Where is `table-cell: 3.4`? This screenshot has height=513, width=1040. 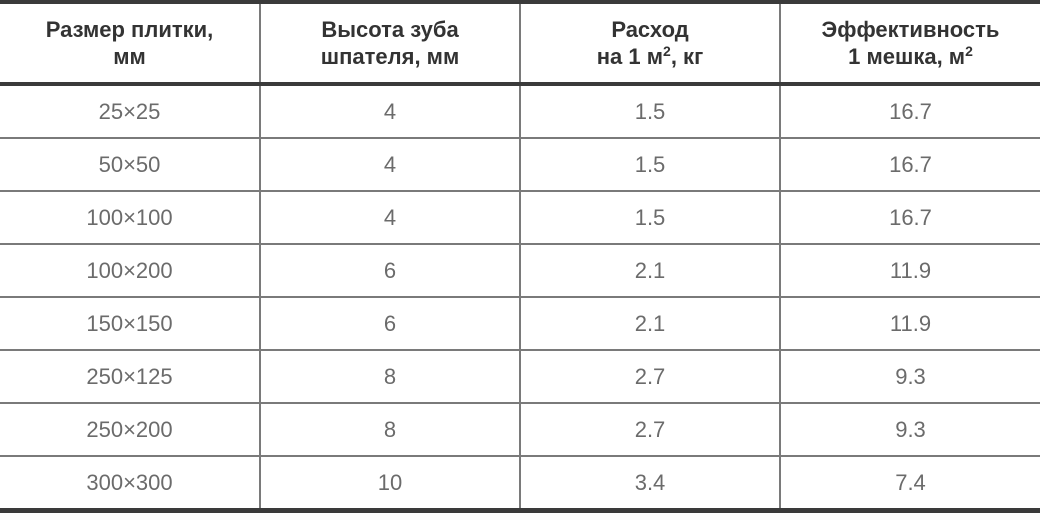
table-cell: 3.4 is located at coordinates (649, 483).